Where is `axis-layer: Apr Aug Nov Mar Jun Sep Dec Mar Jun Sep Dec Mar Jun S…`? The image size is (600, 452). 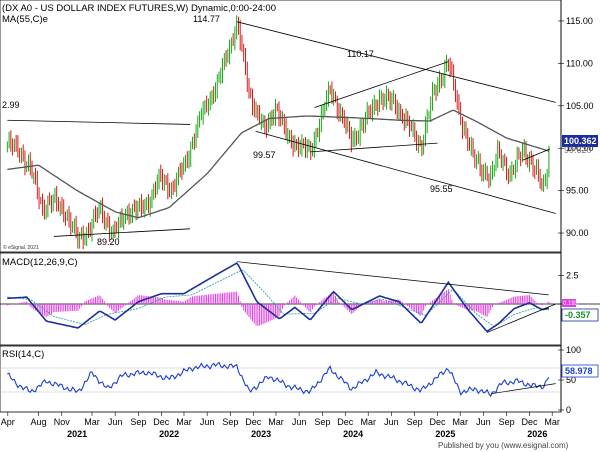
axis-layer: Apr Aug Nov Mar Jun Sep Dec Mar Jun Sep Dec Mar Jun S… is located at coordinates (280, 425).